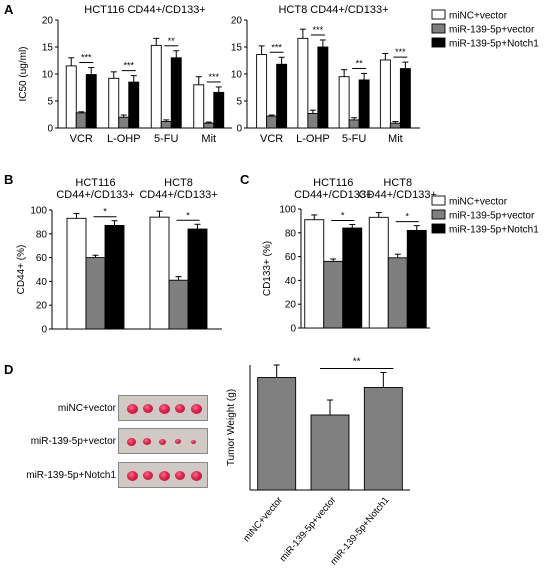 Image resolution: width=550 pixels, height=570 pixels. Describe the element at coordinates (74, 441) in the screenshot. I see `tumor-row-label: miR-139-5p+vector` at that location.